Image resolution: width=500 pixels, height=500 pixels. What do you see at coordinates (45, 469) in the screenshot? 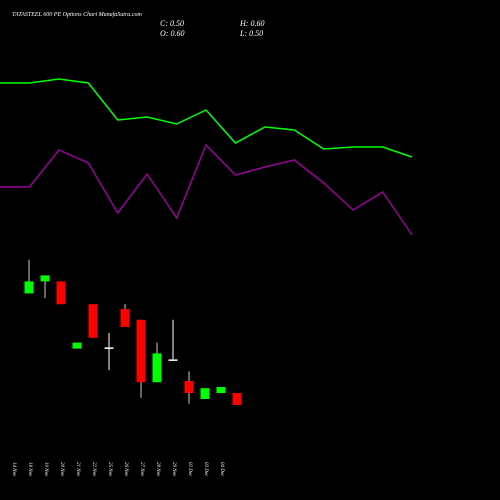
I see `x-tick-label: 19 Nov` at bounding box center [45, 469].